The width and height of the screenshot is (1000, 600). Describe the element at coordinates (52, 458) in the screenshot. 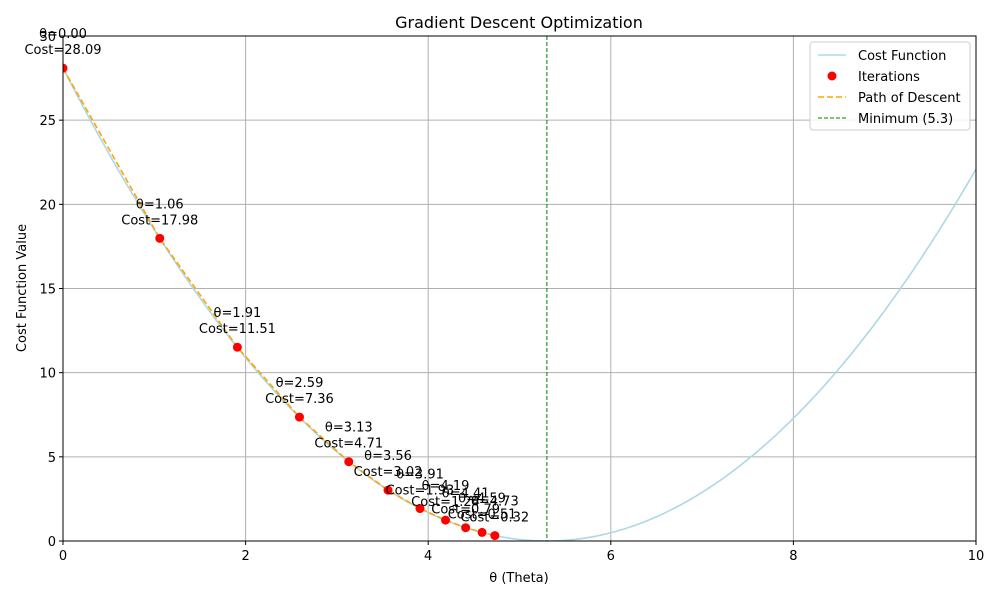

I see `y-tick-label: 5` at that location.